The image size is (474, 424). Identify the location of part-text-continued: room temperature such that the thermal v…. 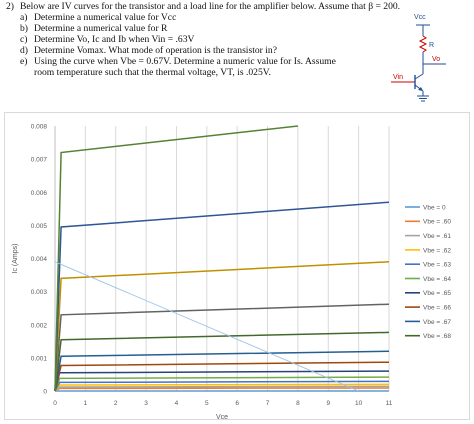
(152, 72).